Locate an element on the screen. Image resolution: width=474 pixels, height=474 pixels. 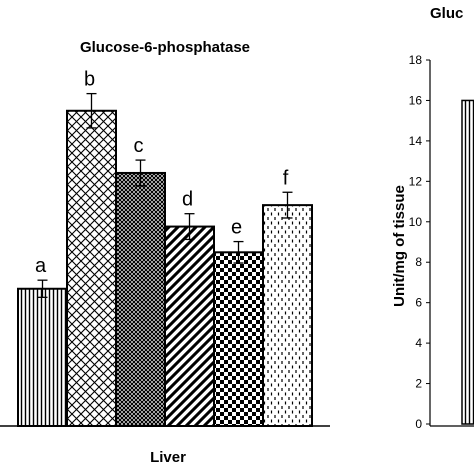
right-y-axis-label: Unit/mg of tissue is located at coordinates (399, 246).